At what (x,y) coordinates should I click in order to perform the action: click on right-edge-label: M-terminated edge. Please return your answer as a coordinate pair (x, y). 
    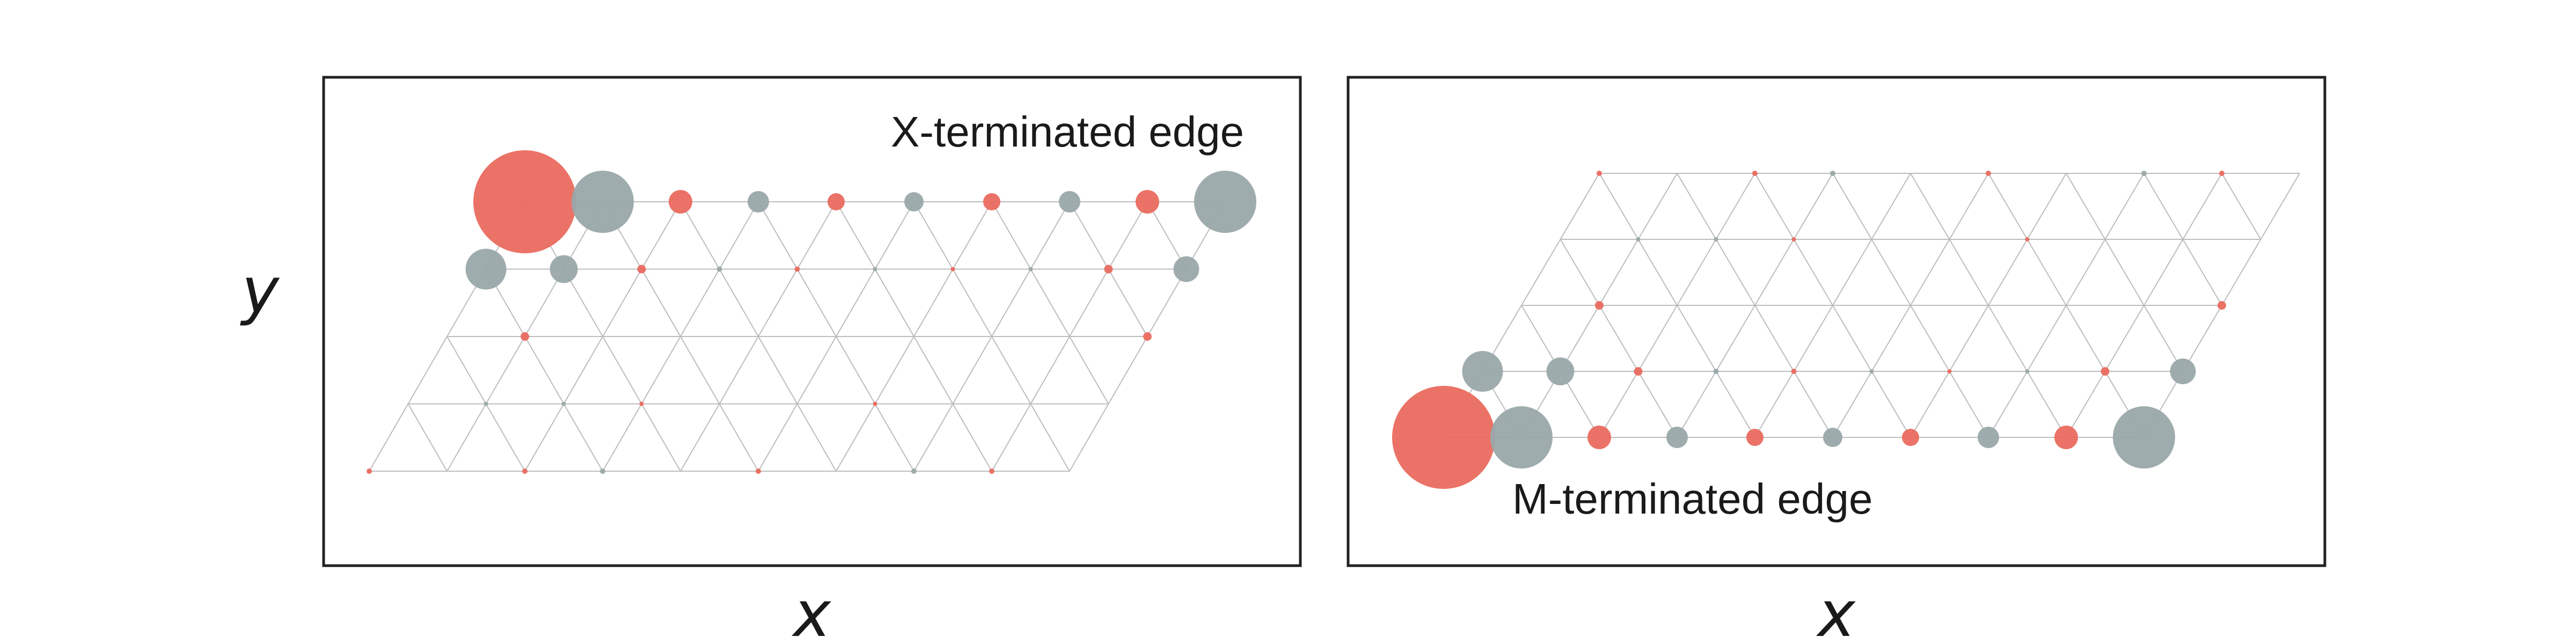
    Looking at the image, I should click on (1692, 499).